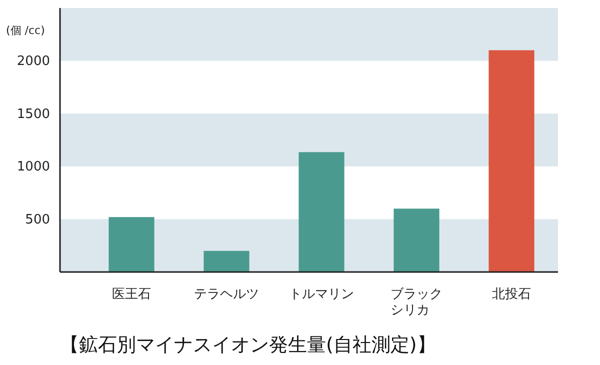 The image size is (600, 365). I want to click on y-axis-title: (個 /cc), so click(25, 30).